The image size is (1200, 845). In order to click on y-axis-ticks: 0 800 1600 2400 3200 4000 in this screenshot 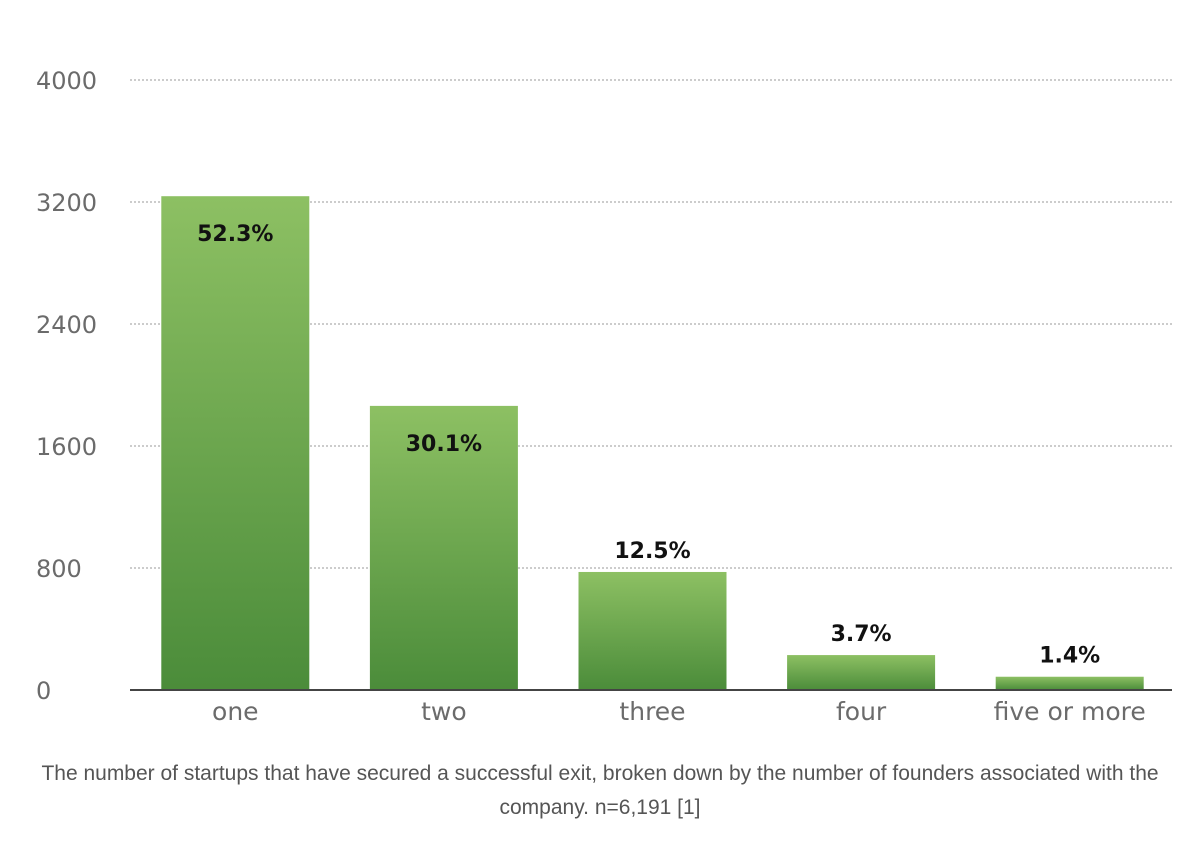, I will do `click(66, 386)`.